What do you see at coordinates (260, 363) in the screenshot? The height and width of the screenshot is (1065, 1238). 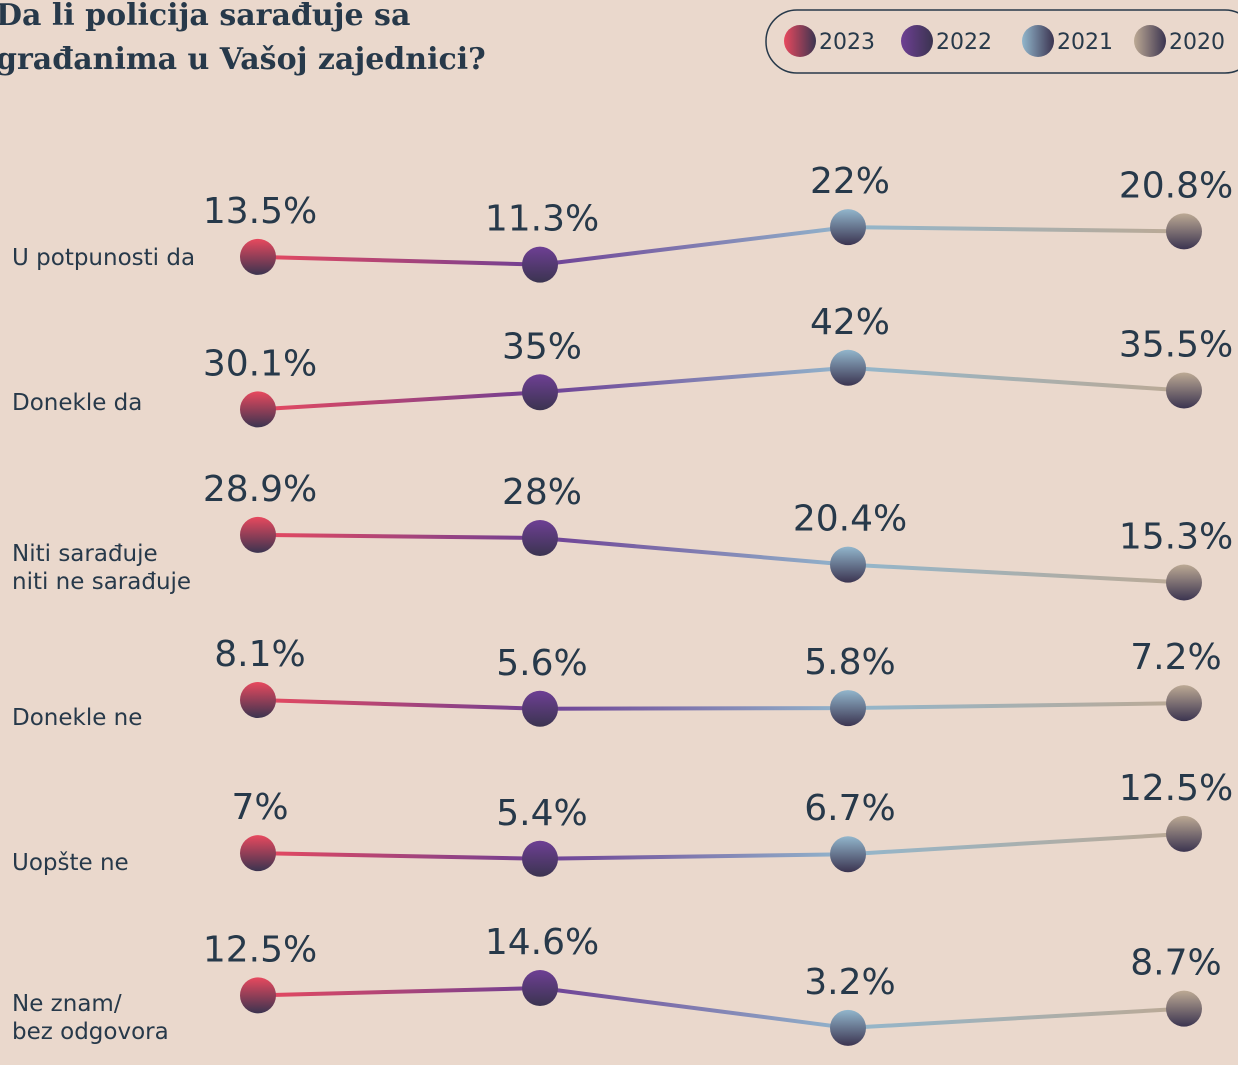 I see `value-label: 30.1%` at bounding box center [260, 363].